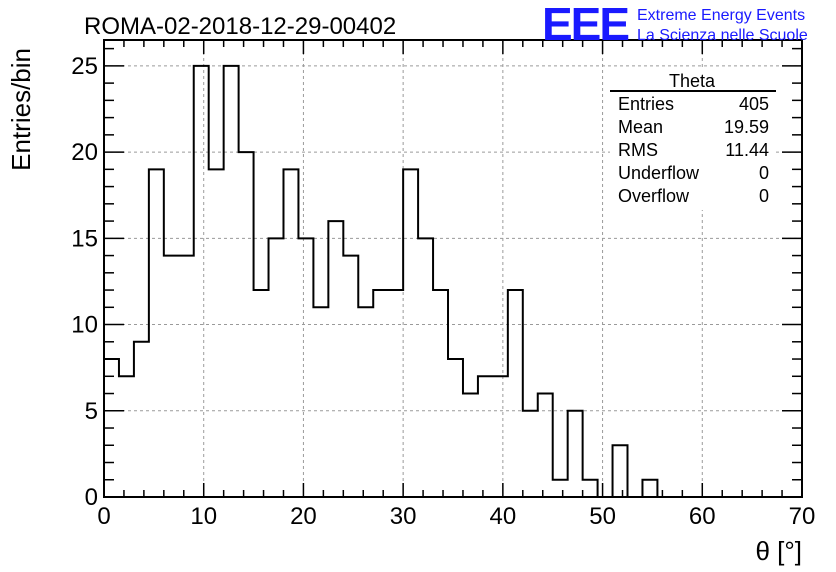  What do you see at coordinates (240, 26) in the screenshot?
I see `chart-title: ROMA-02-2018-12-29-00402` at bounding box center [240, 26].